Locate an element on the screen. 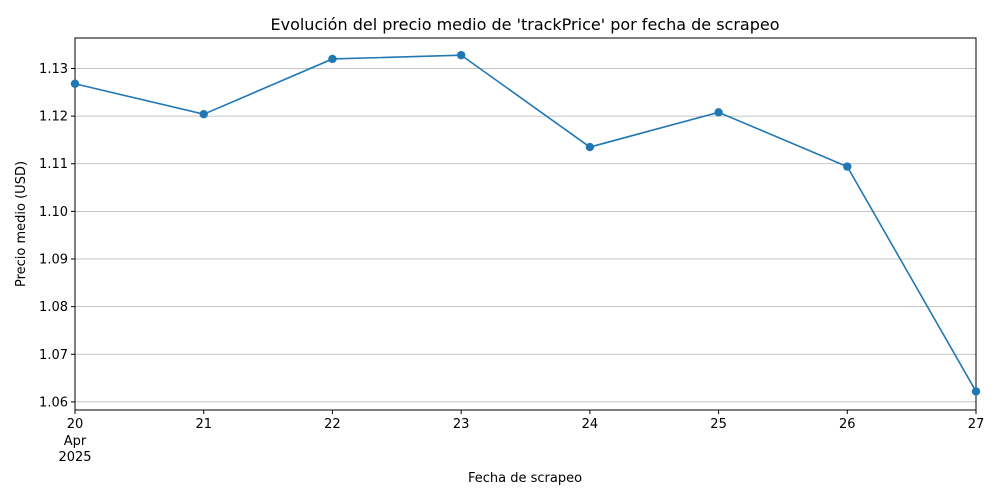 The image size is (1000, 500). y-tick-label: 1.11 is located at coordinates (53, 164).